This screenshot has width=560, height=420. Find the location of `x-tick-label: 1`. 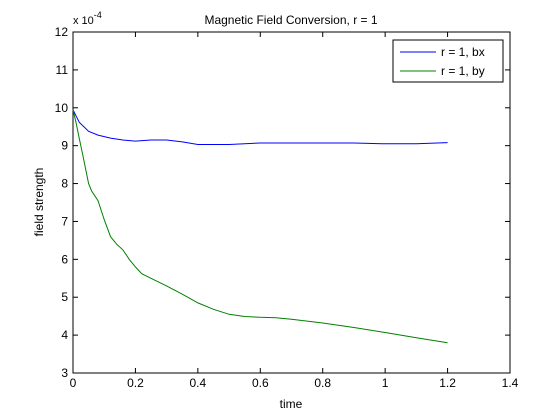

x-tick-label: 1 is located at coordinates (385, 383).